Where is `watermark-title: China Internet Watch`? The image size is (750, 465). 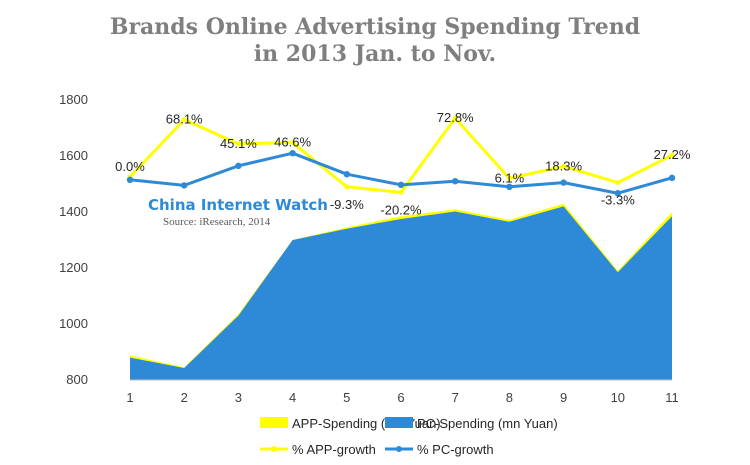 watermark-title: China Internet Watch is located at coordinates (238, 205).